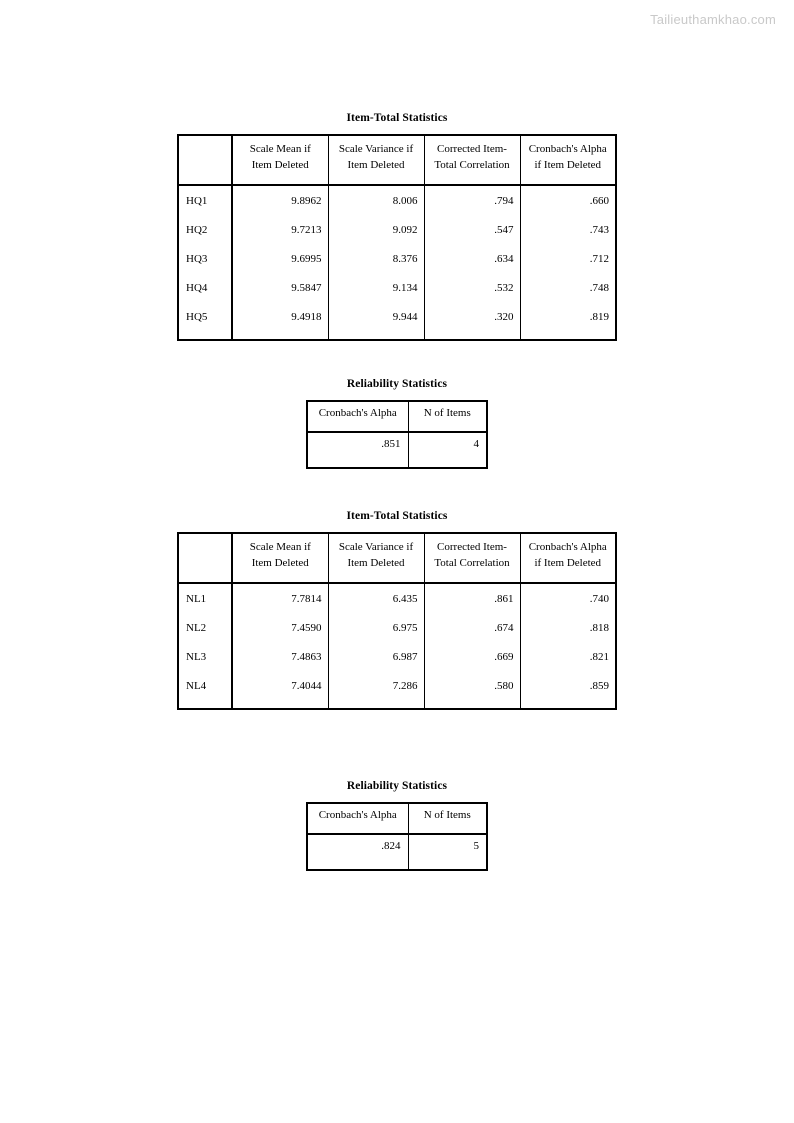  What do you see at coordinates (205, 230) in the screenshot?
I see `row-label: HQ2` at bounding box center [205, 230].